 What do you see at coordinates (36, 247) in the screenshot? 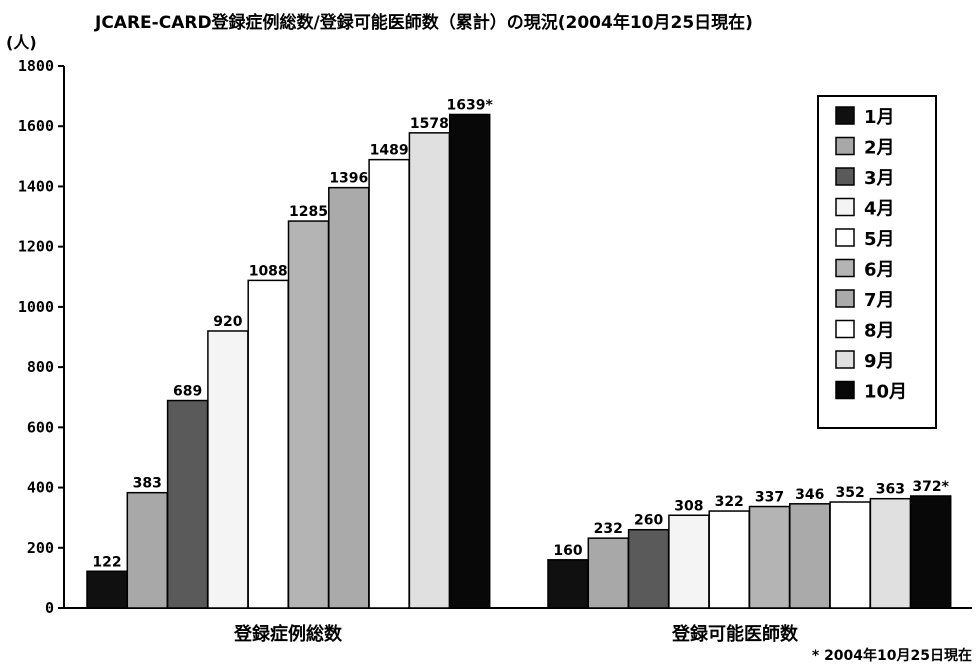
I see `y-tick-label: 1200` at bounding box center [36, 247].